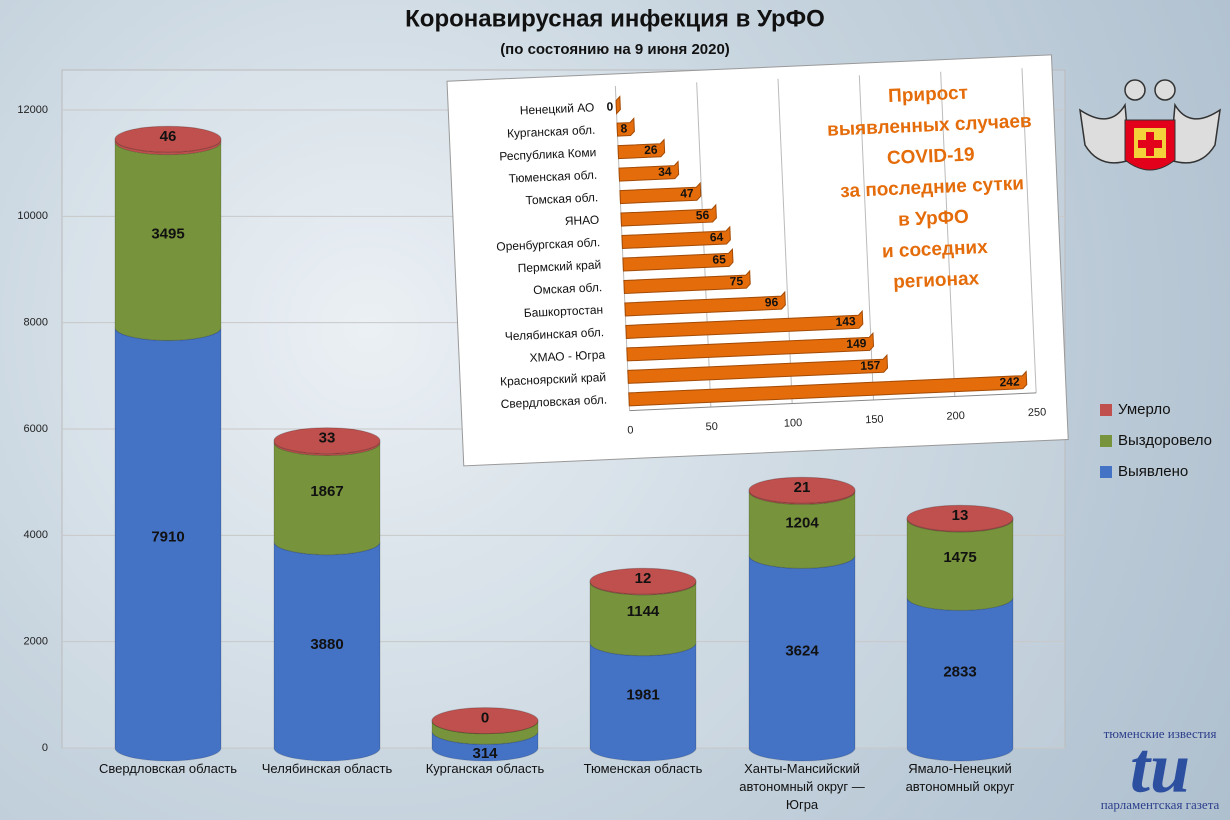 This screenshot has height=820, width=1230. I want to click on x-tick-label: 150, so click(874, 419).